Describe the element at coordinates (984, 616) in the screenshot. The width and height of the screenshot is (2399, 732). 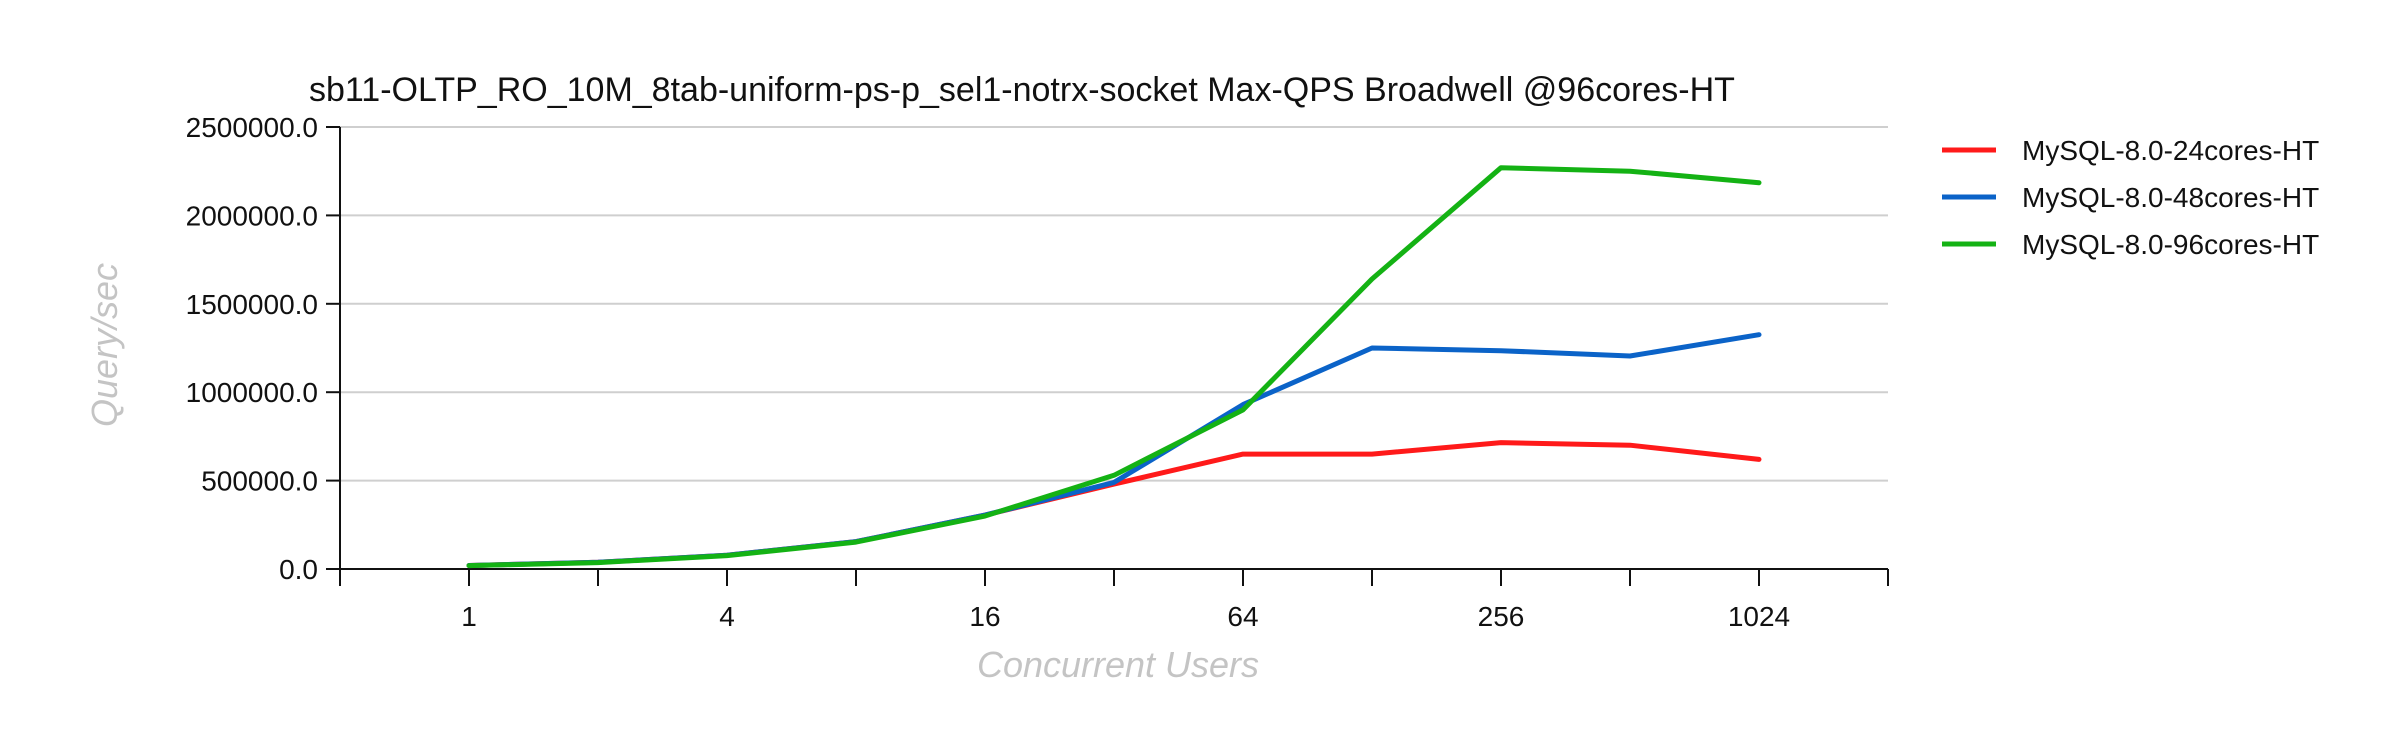
I see `x-tick-label: 16` at that location.